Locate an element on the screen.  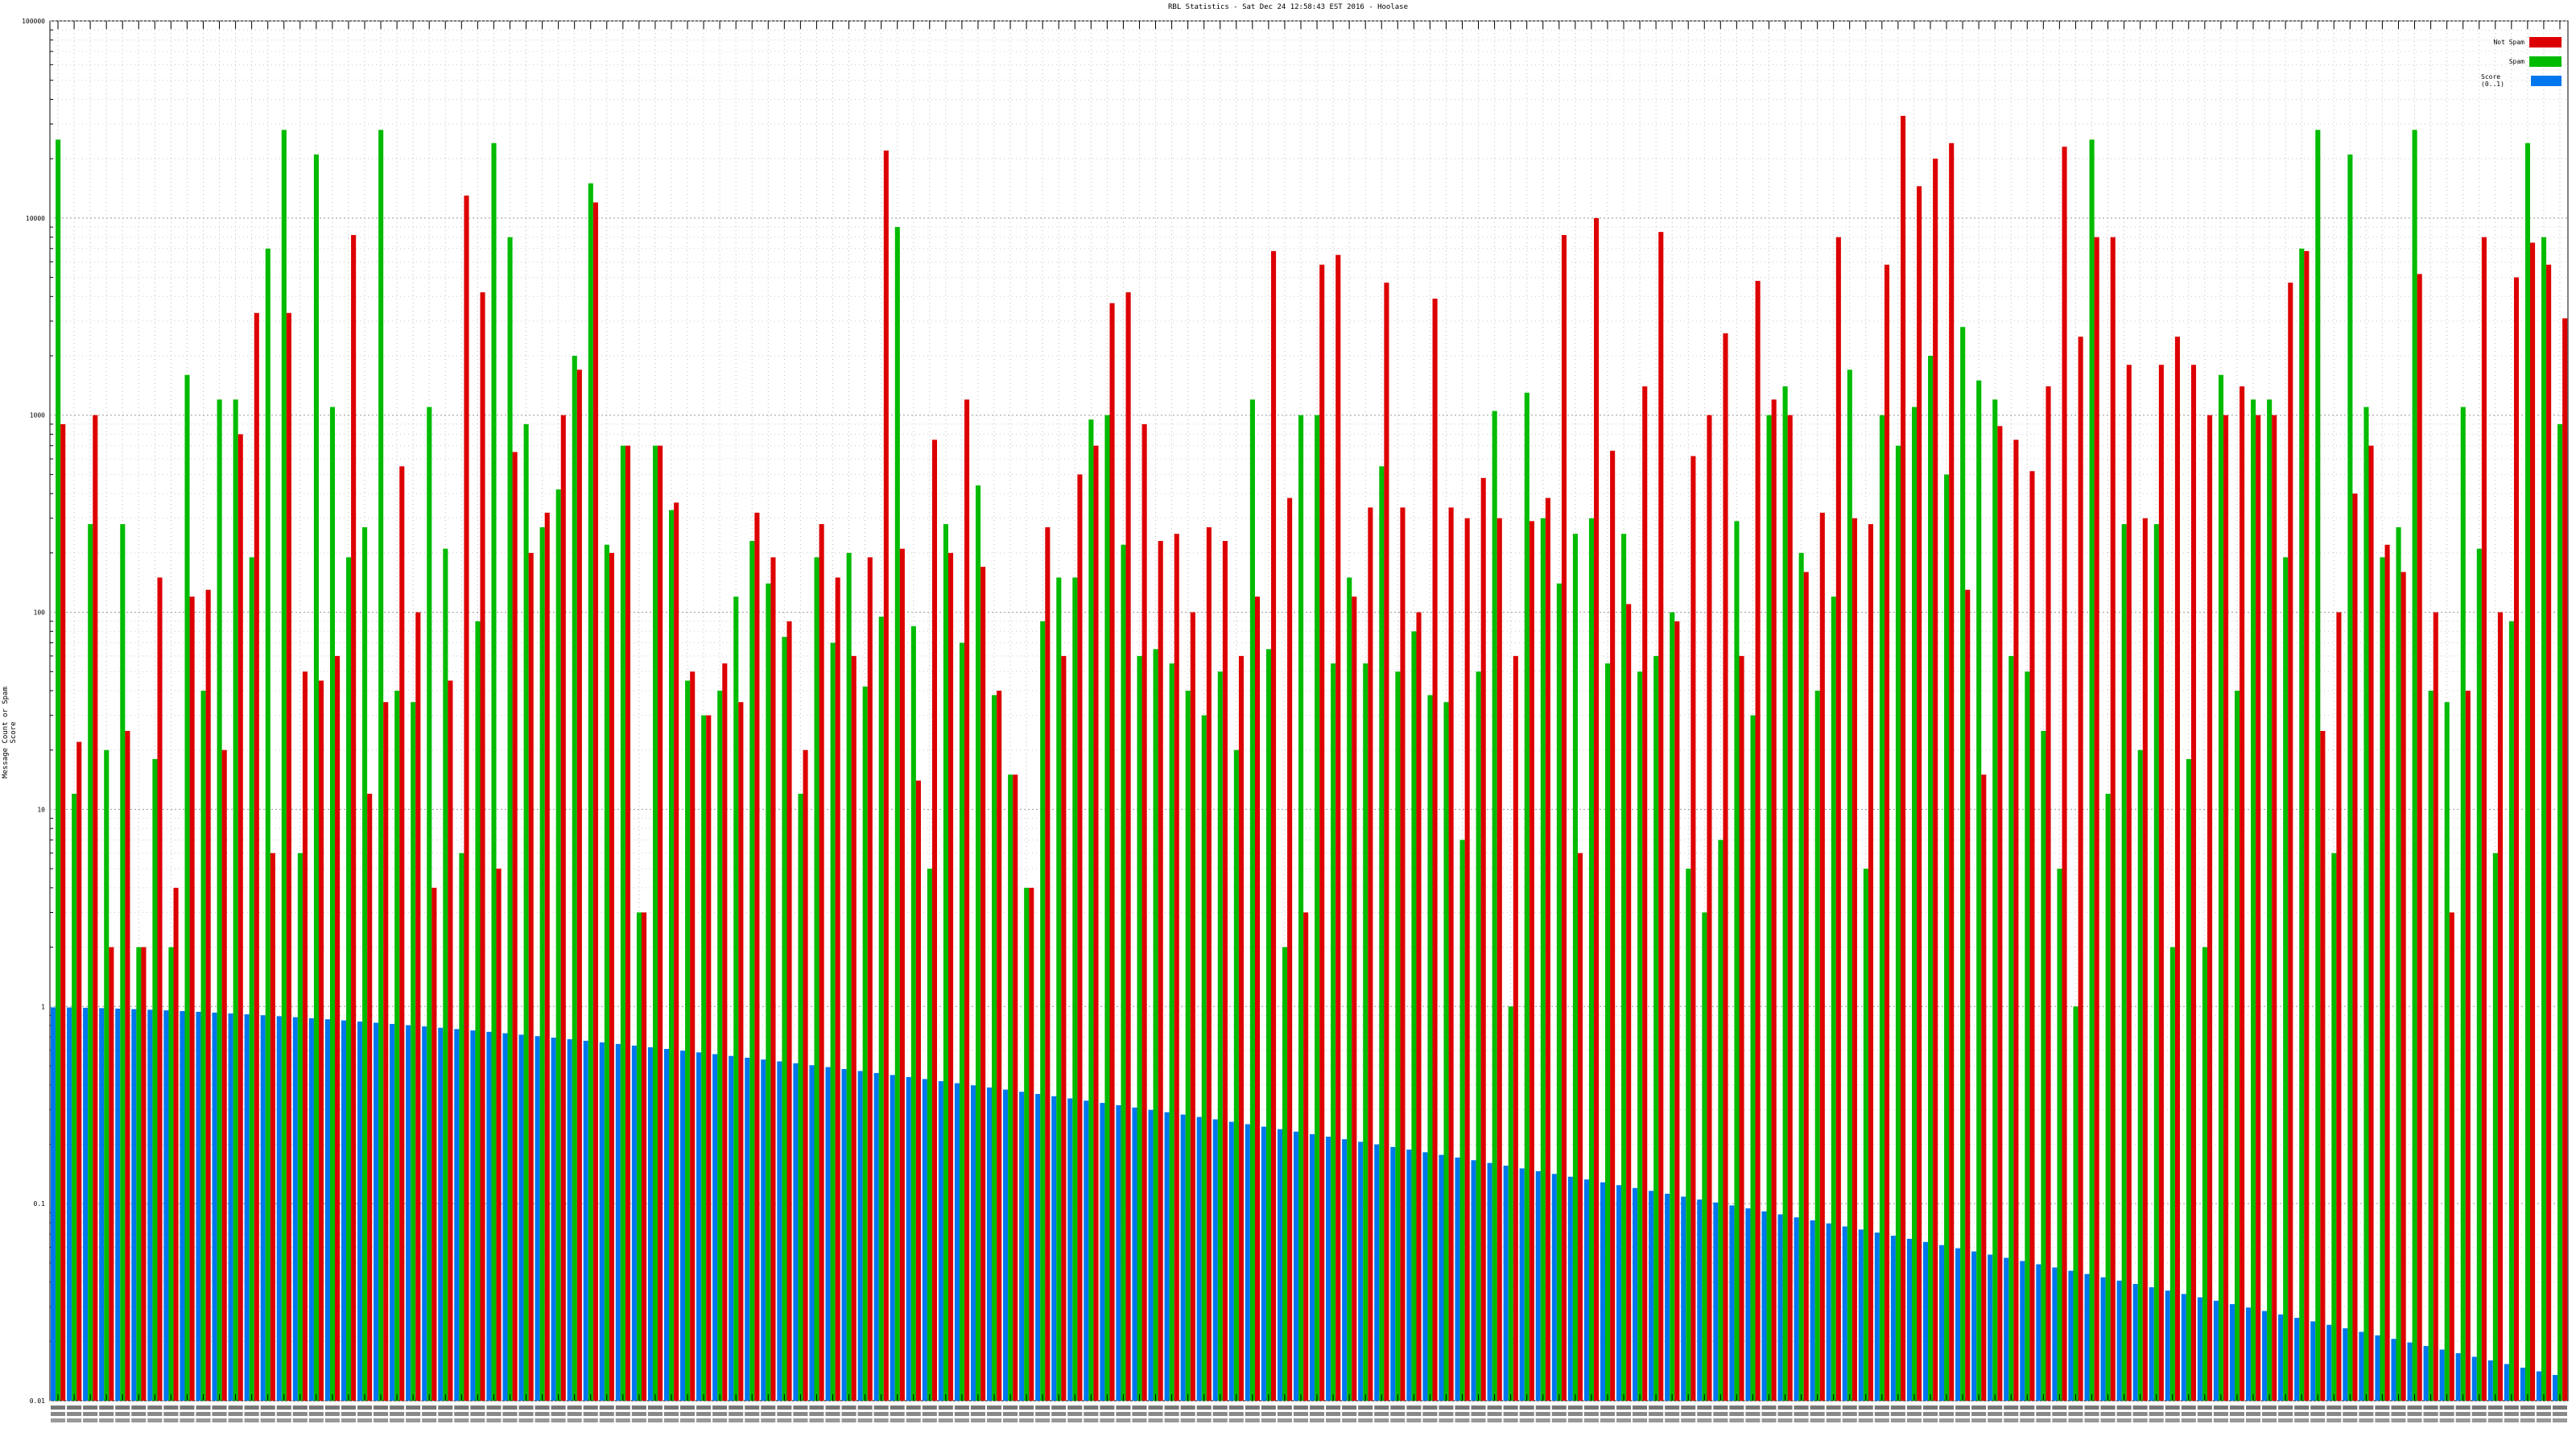
y-tick-label: 10 is located at coordinates (41, 809).